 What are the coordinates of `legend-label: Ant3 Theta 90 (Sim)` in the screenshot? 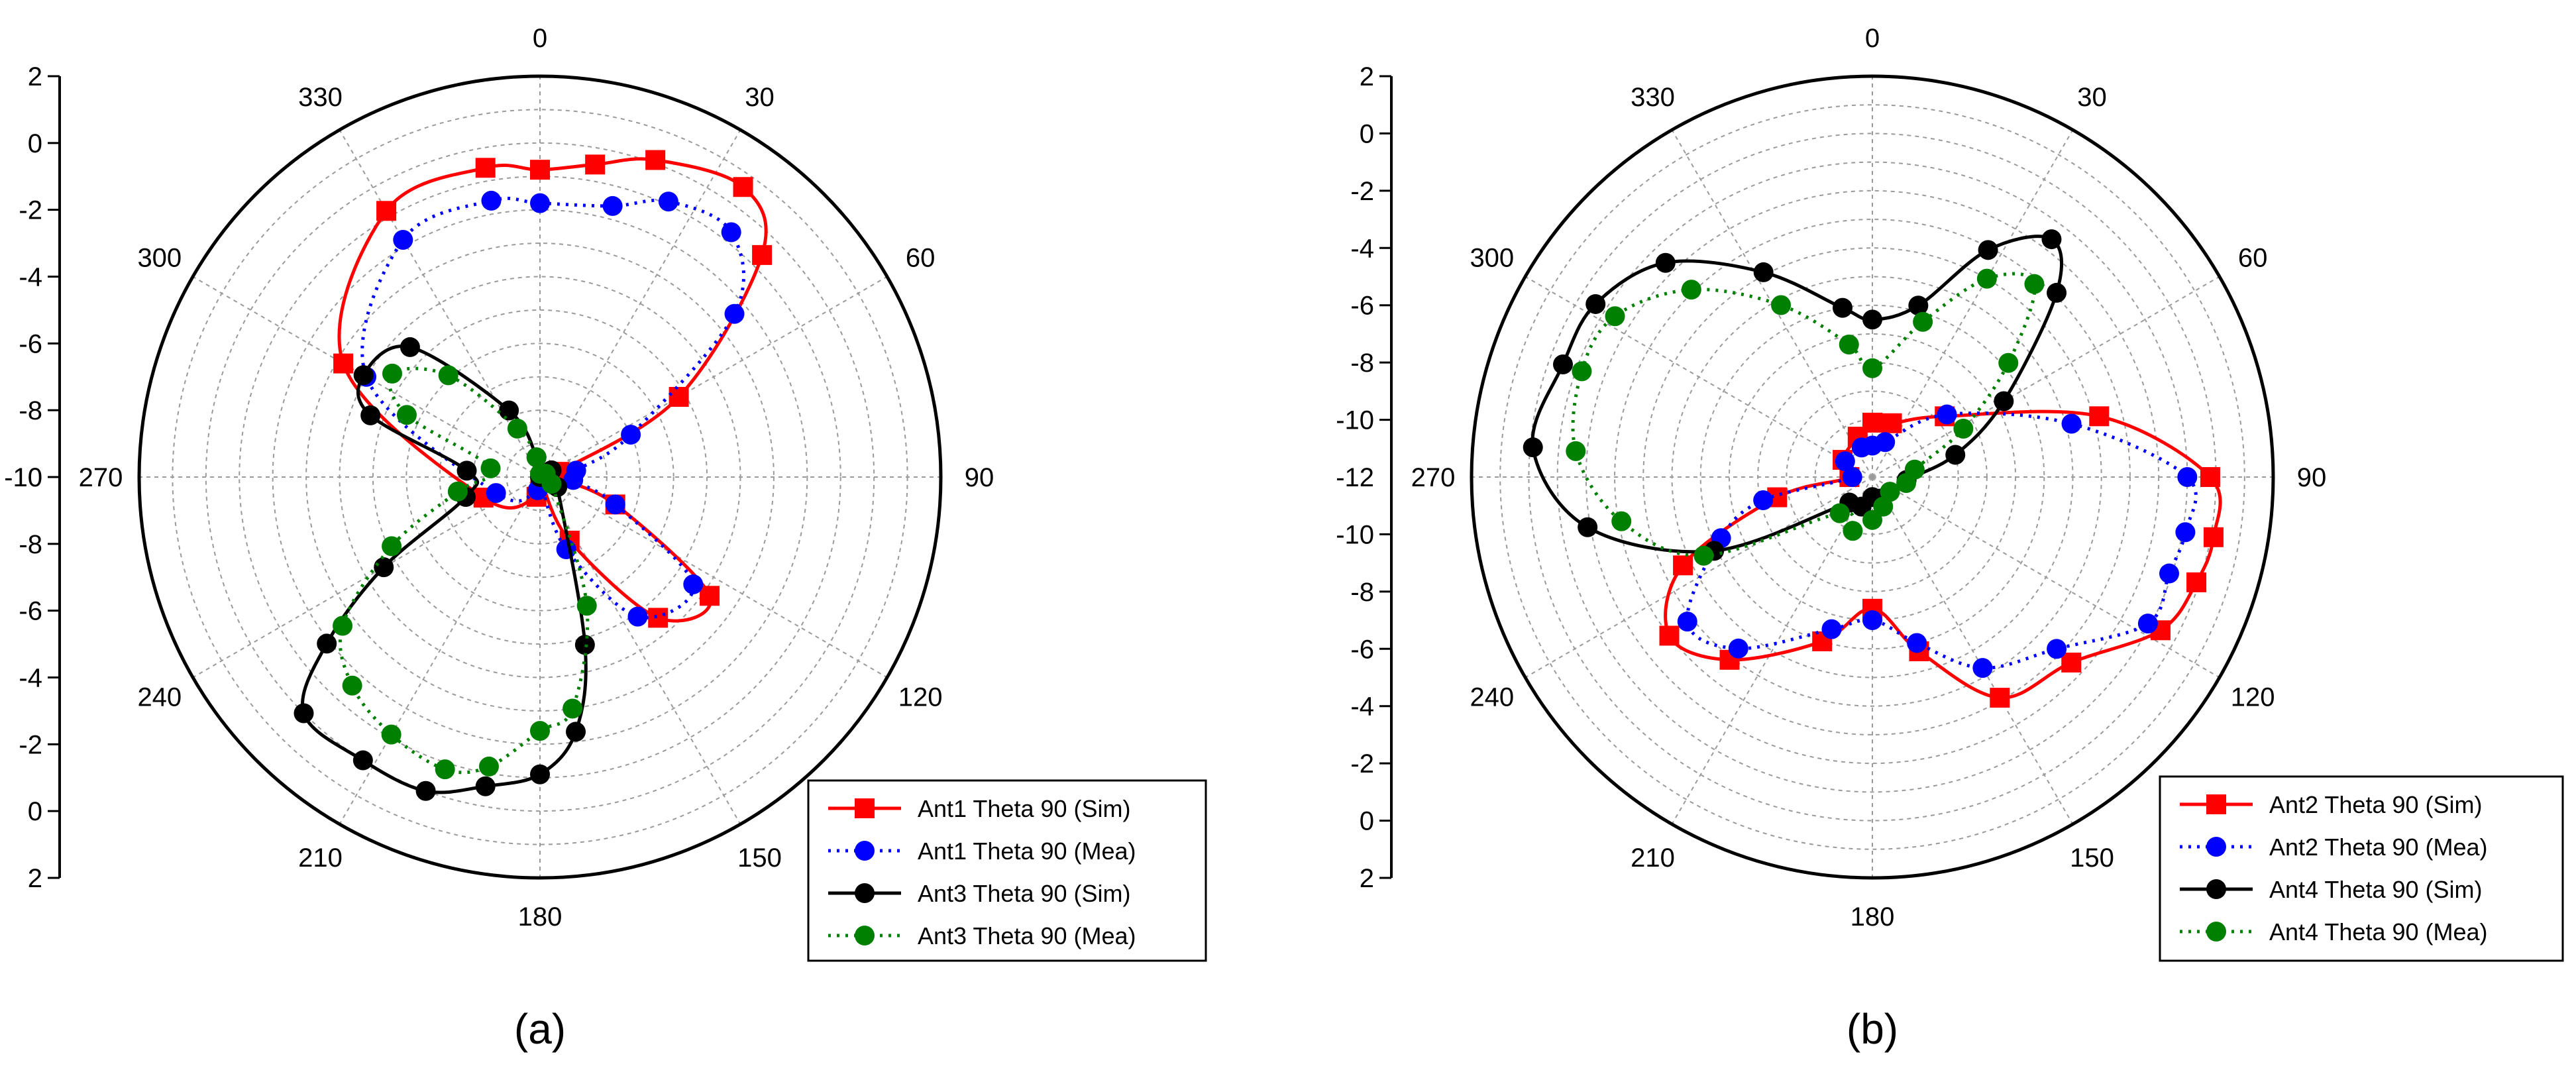 It's located at (1024, 893).